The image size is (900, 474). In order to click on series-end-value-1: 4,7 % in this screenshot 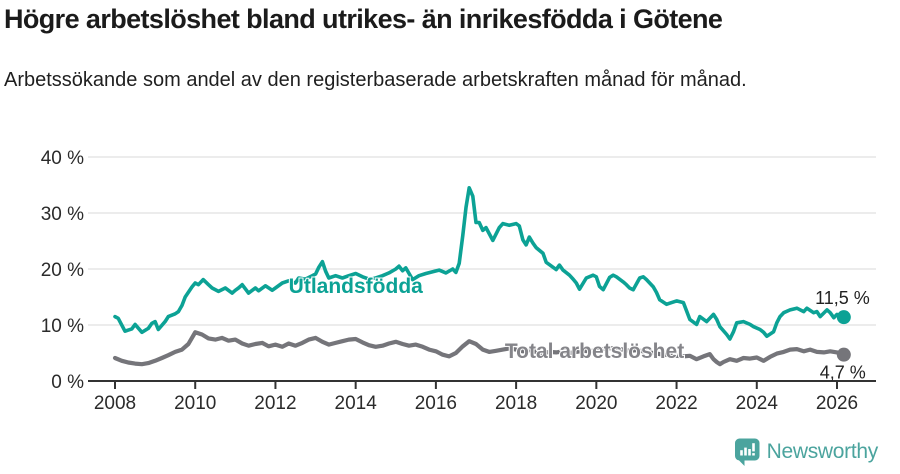, I will do `click(843, 373)`.